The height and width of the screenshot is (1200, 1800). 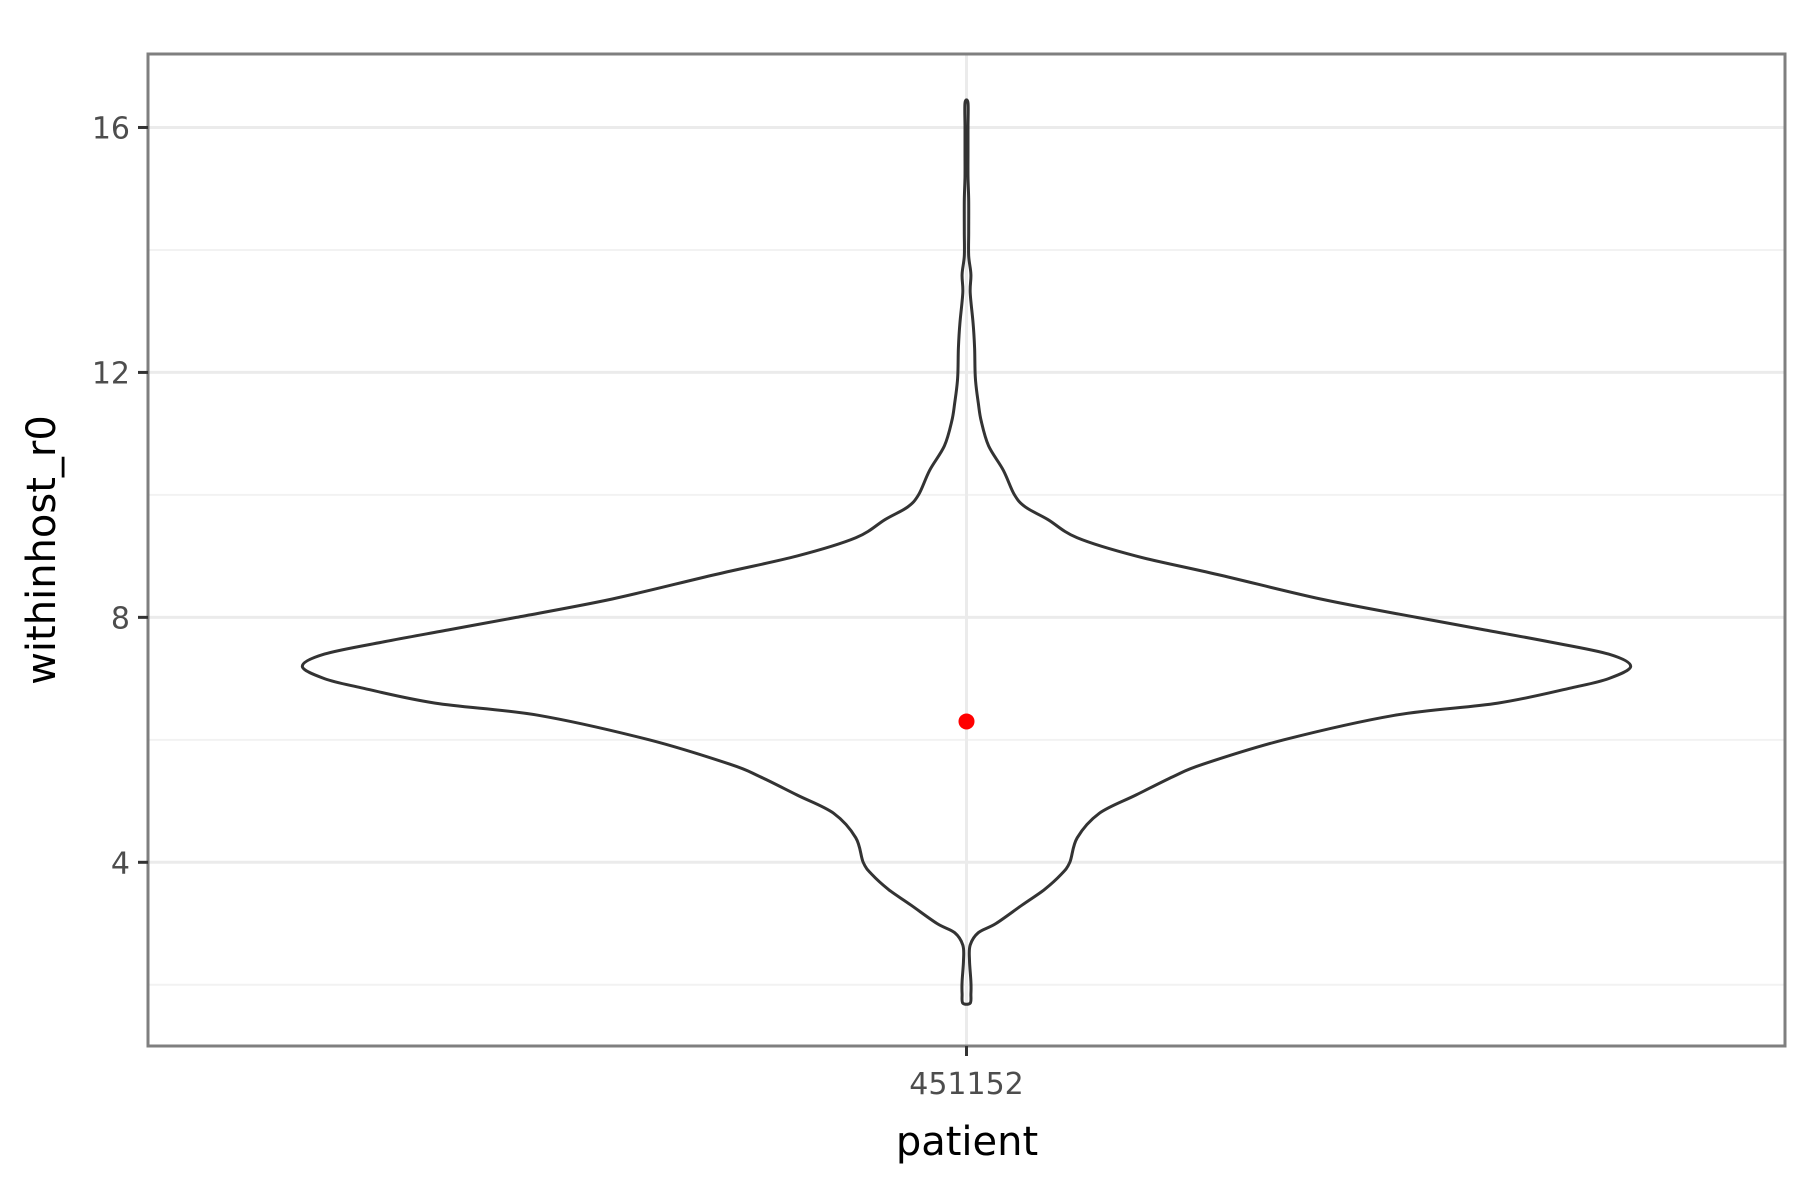 What do you see at coordinates (120, 496) in the screenshot?
I see `y-axis-ticks: 4 8 12 16` at bounding box center [120, 496].